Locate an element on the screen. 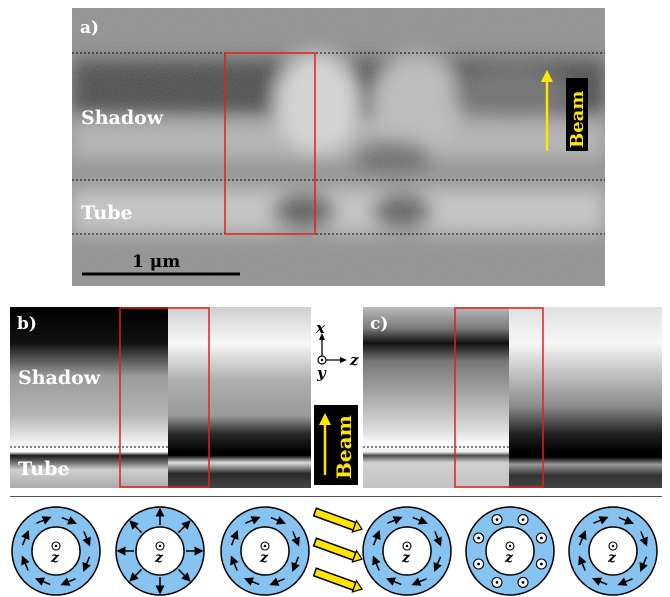 Image resolution: width=670 pixels, height=597 pixels. beam-arrowhead-a is located at coordinates (547, 76).